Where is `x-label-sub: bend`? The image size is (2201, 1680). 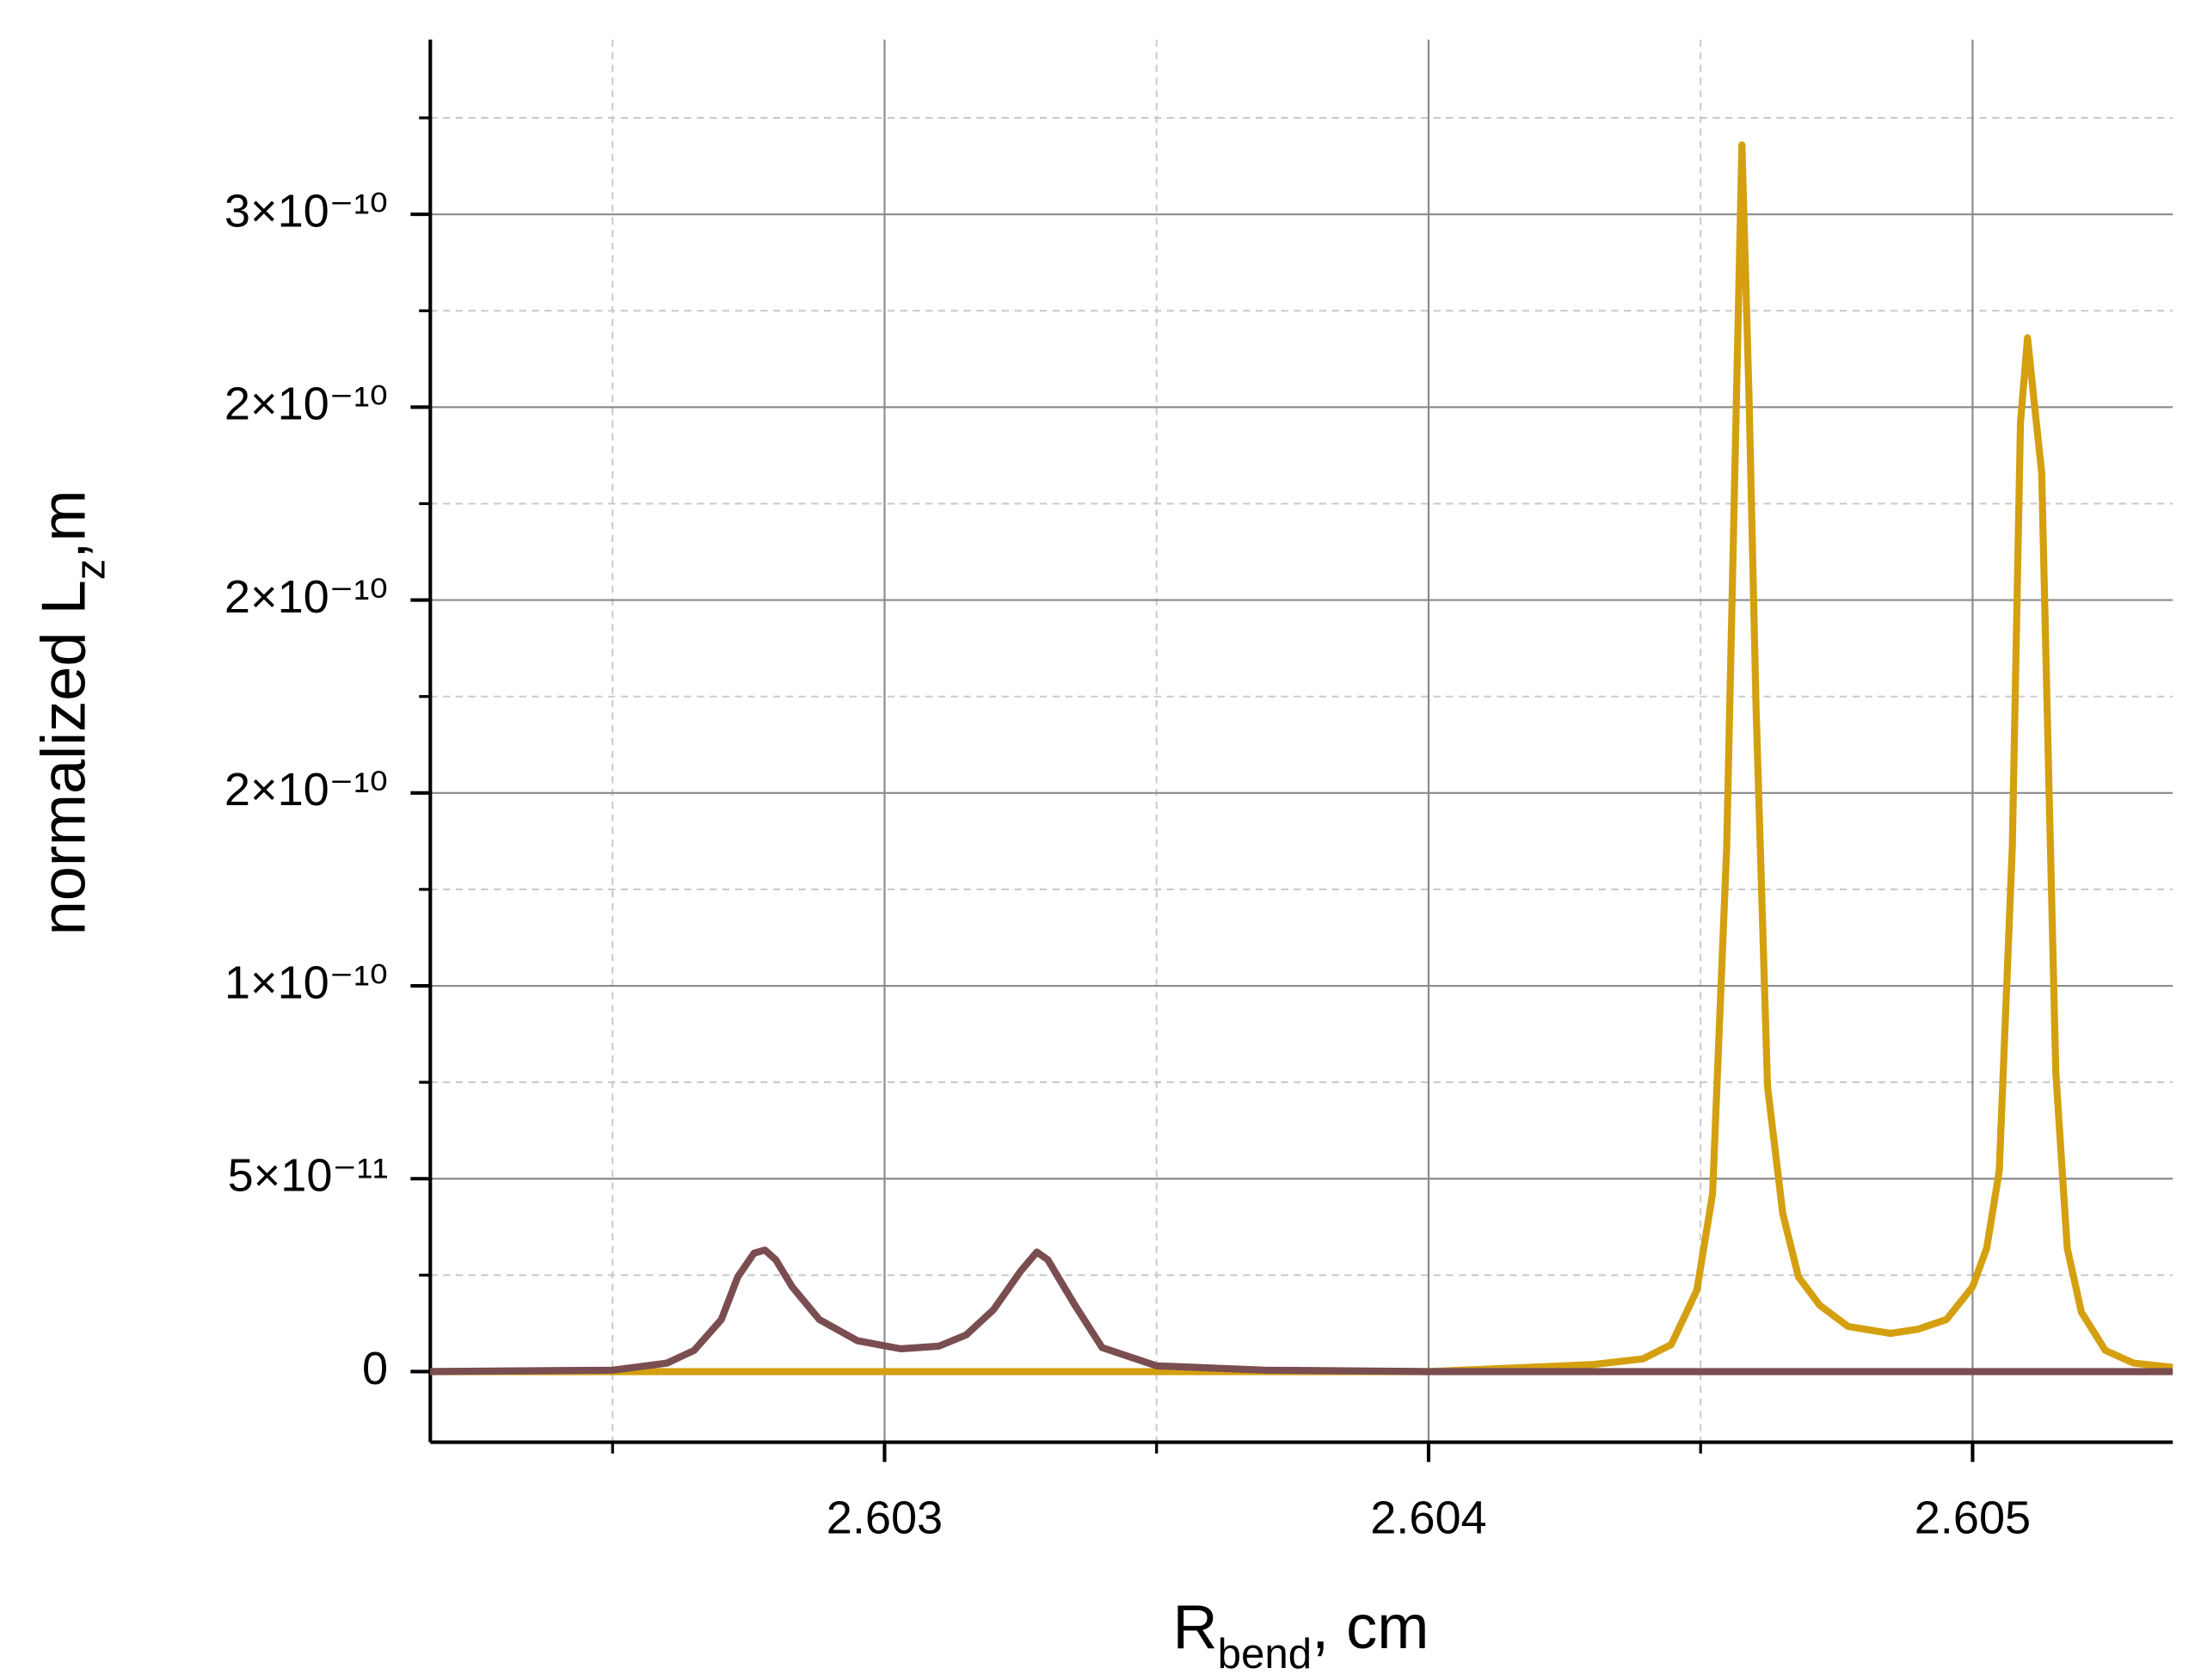
x-label-sub: bend is located at coordinates (1265, 1654).